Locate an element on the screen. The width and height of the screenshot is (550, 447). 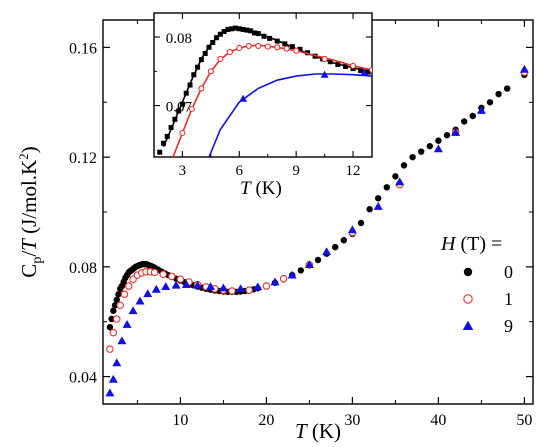
main-x-tick-label: 10 is located at coordinates (180, 420).